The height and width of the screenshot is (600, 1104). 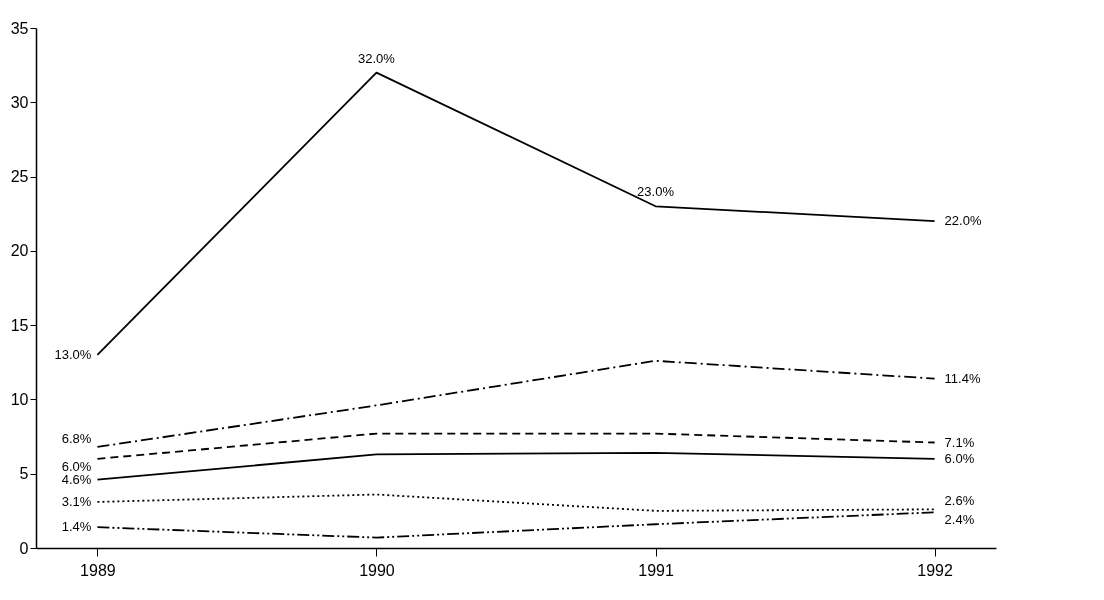 What do you see at coordinates (377, 570) in the screenshot?
I see `x-tick-label: 1990` at bounding box center [377, 570].